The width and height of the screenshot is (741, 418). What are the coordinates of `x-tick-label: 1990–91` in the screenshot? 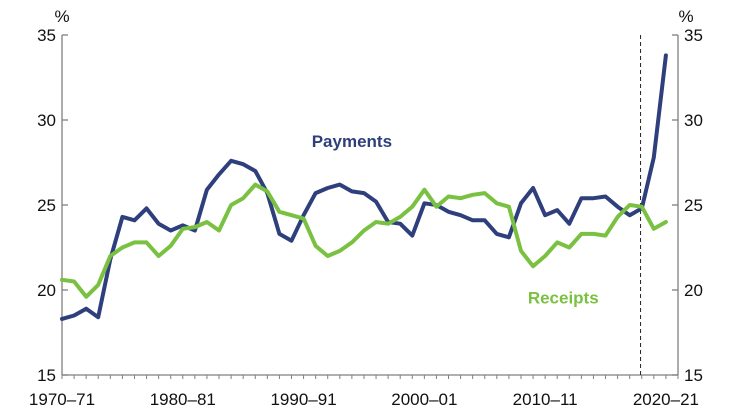 It's located at (303, 399).